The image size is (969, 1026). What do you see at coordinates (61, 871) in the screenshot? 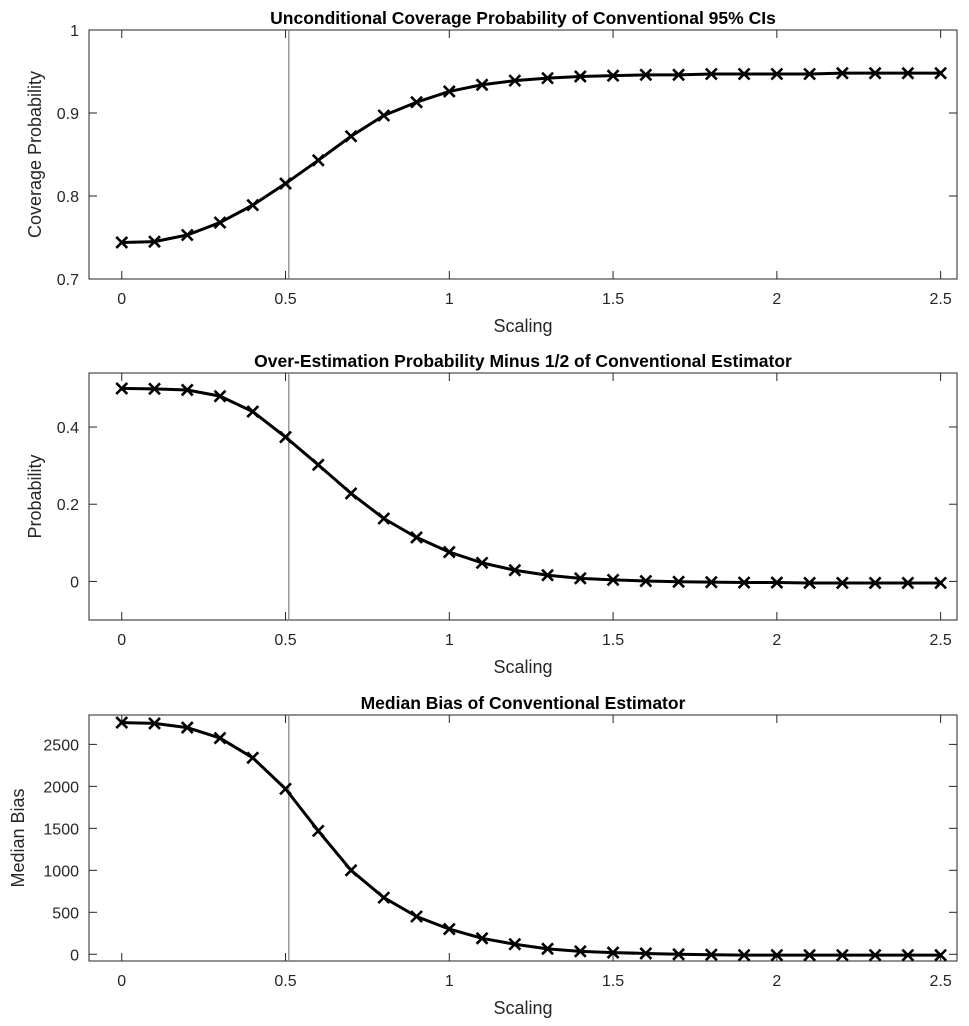
I see `y-tick-label: 1000` at bounding box center [61, 871].